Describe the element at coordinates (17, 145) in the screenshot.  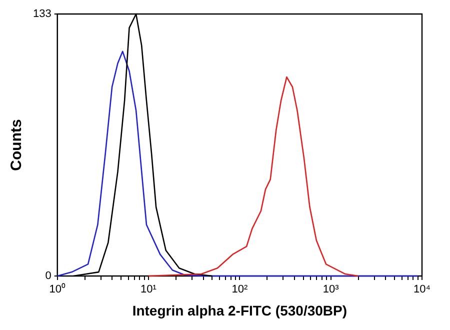
I see `y-axis-title: Counts` at that location.